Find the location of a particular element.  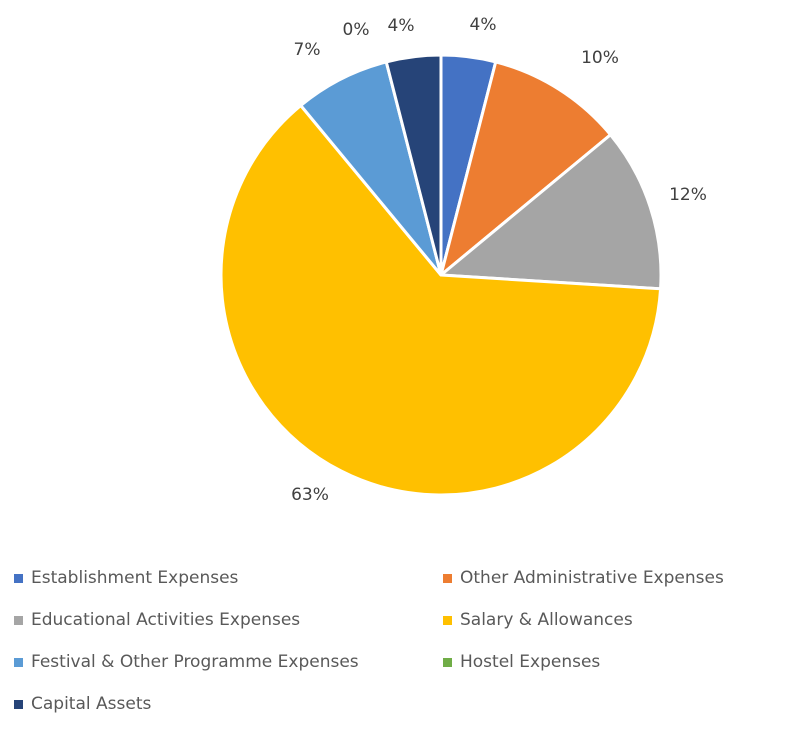

legend-swatch-other-administrative-expenses is located at coordinates (447, 578).